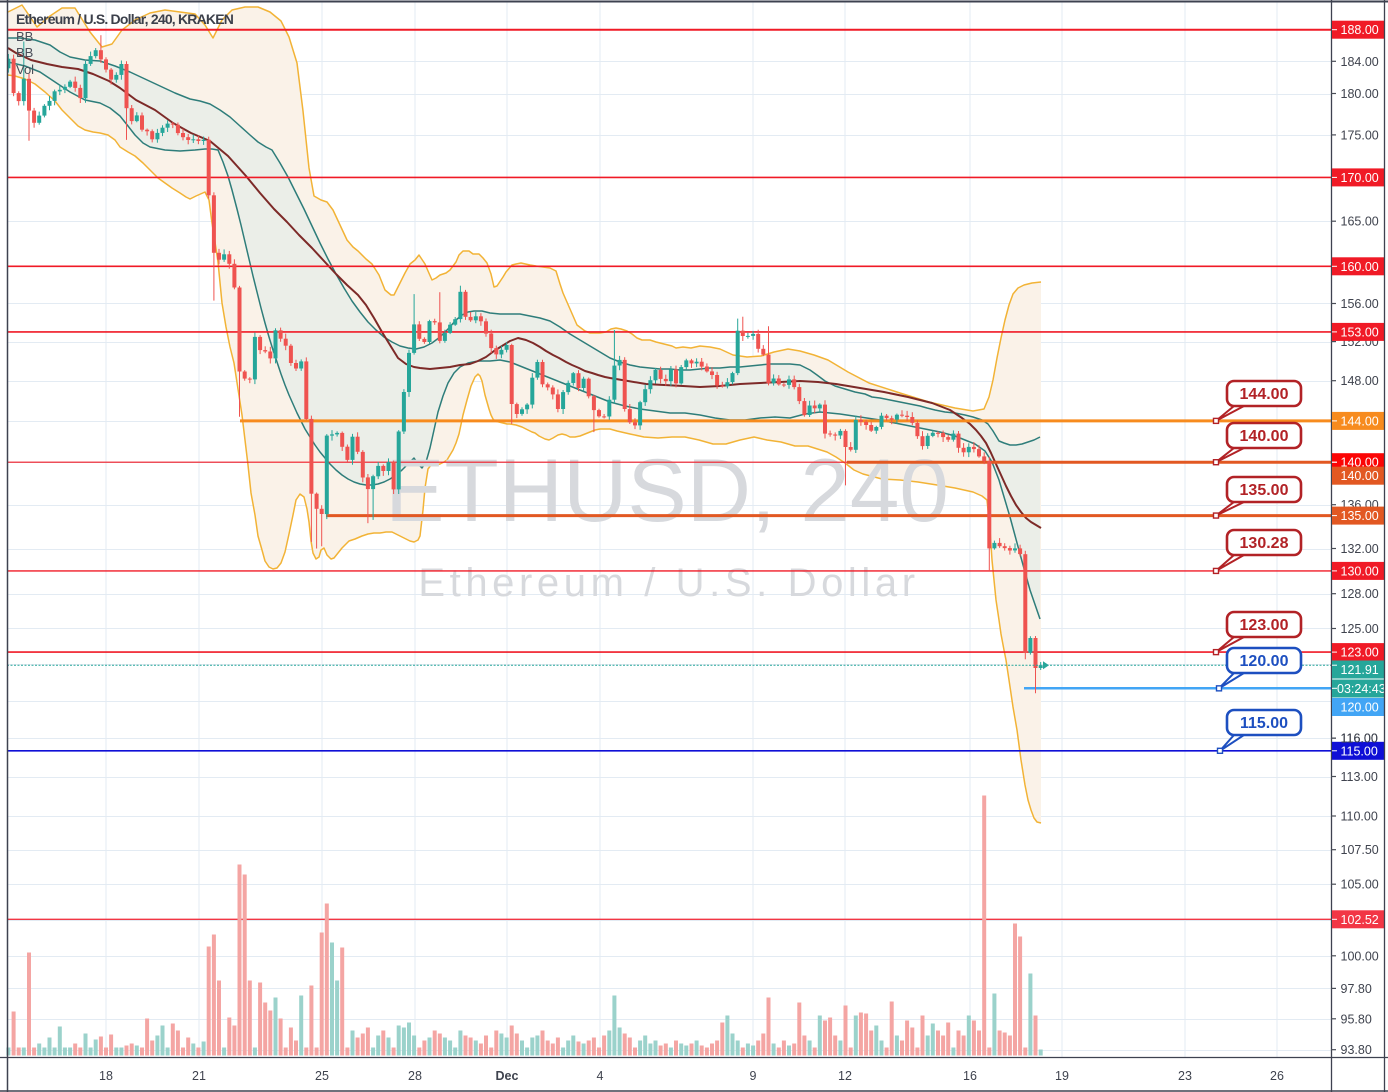 The width and height of the screenshot is (1388, 1092). Describe the element at coordinates (1360, 670) in the screenshot. I see `svg-text: 121.91` at that location.